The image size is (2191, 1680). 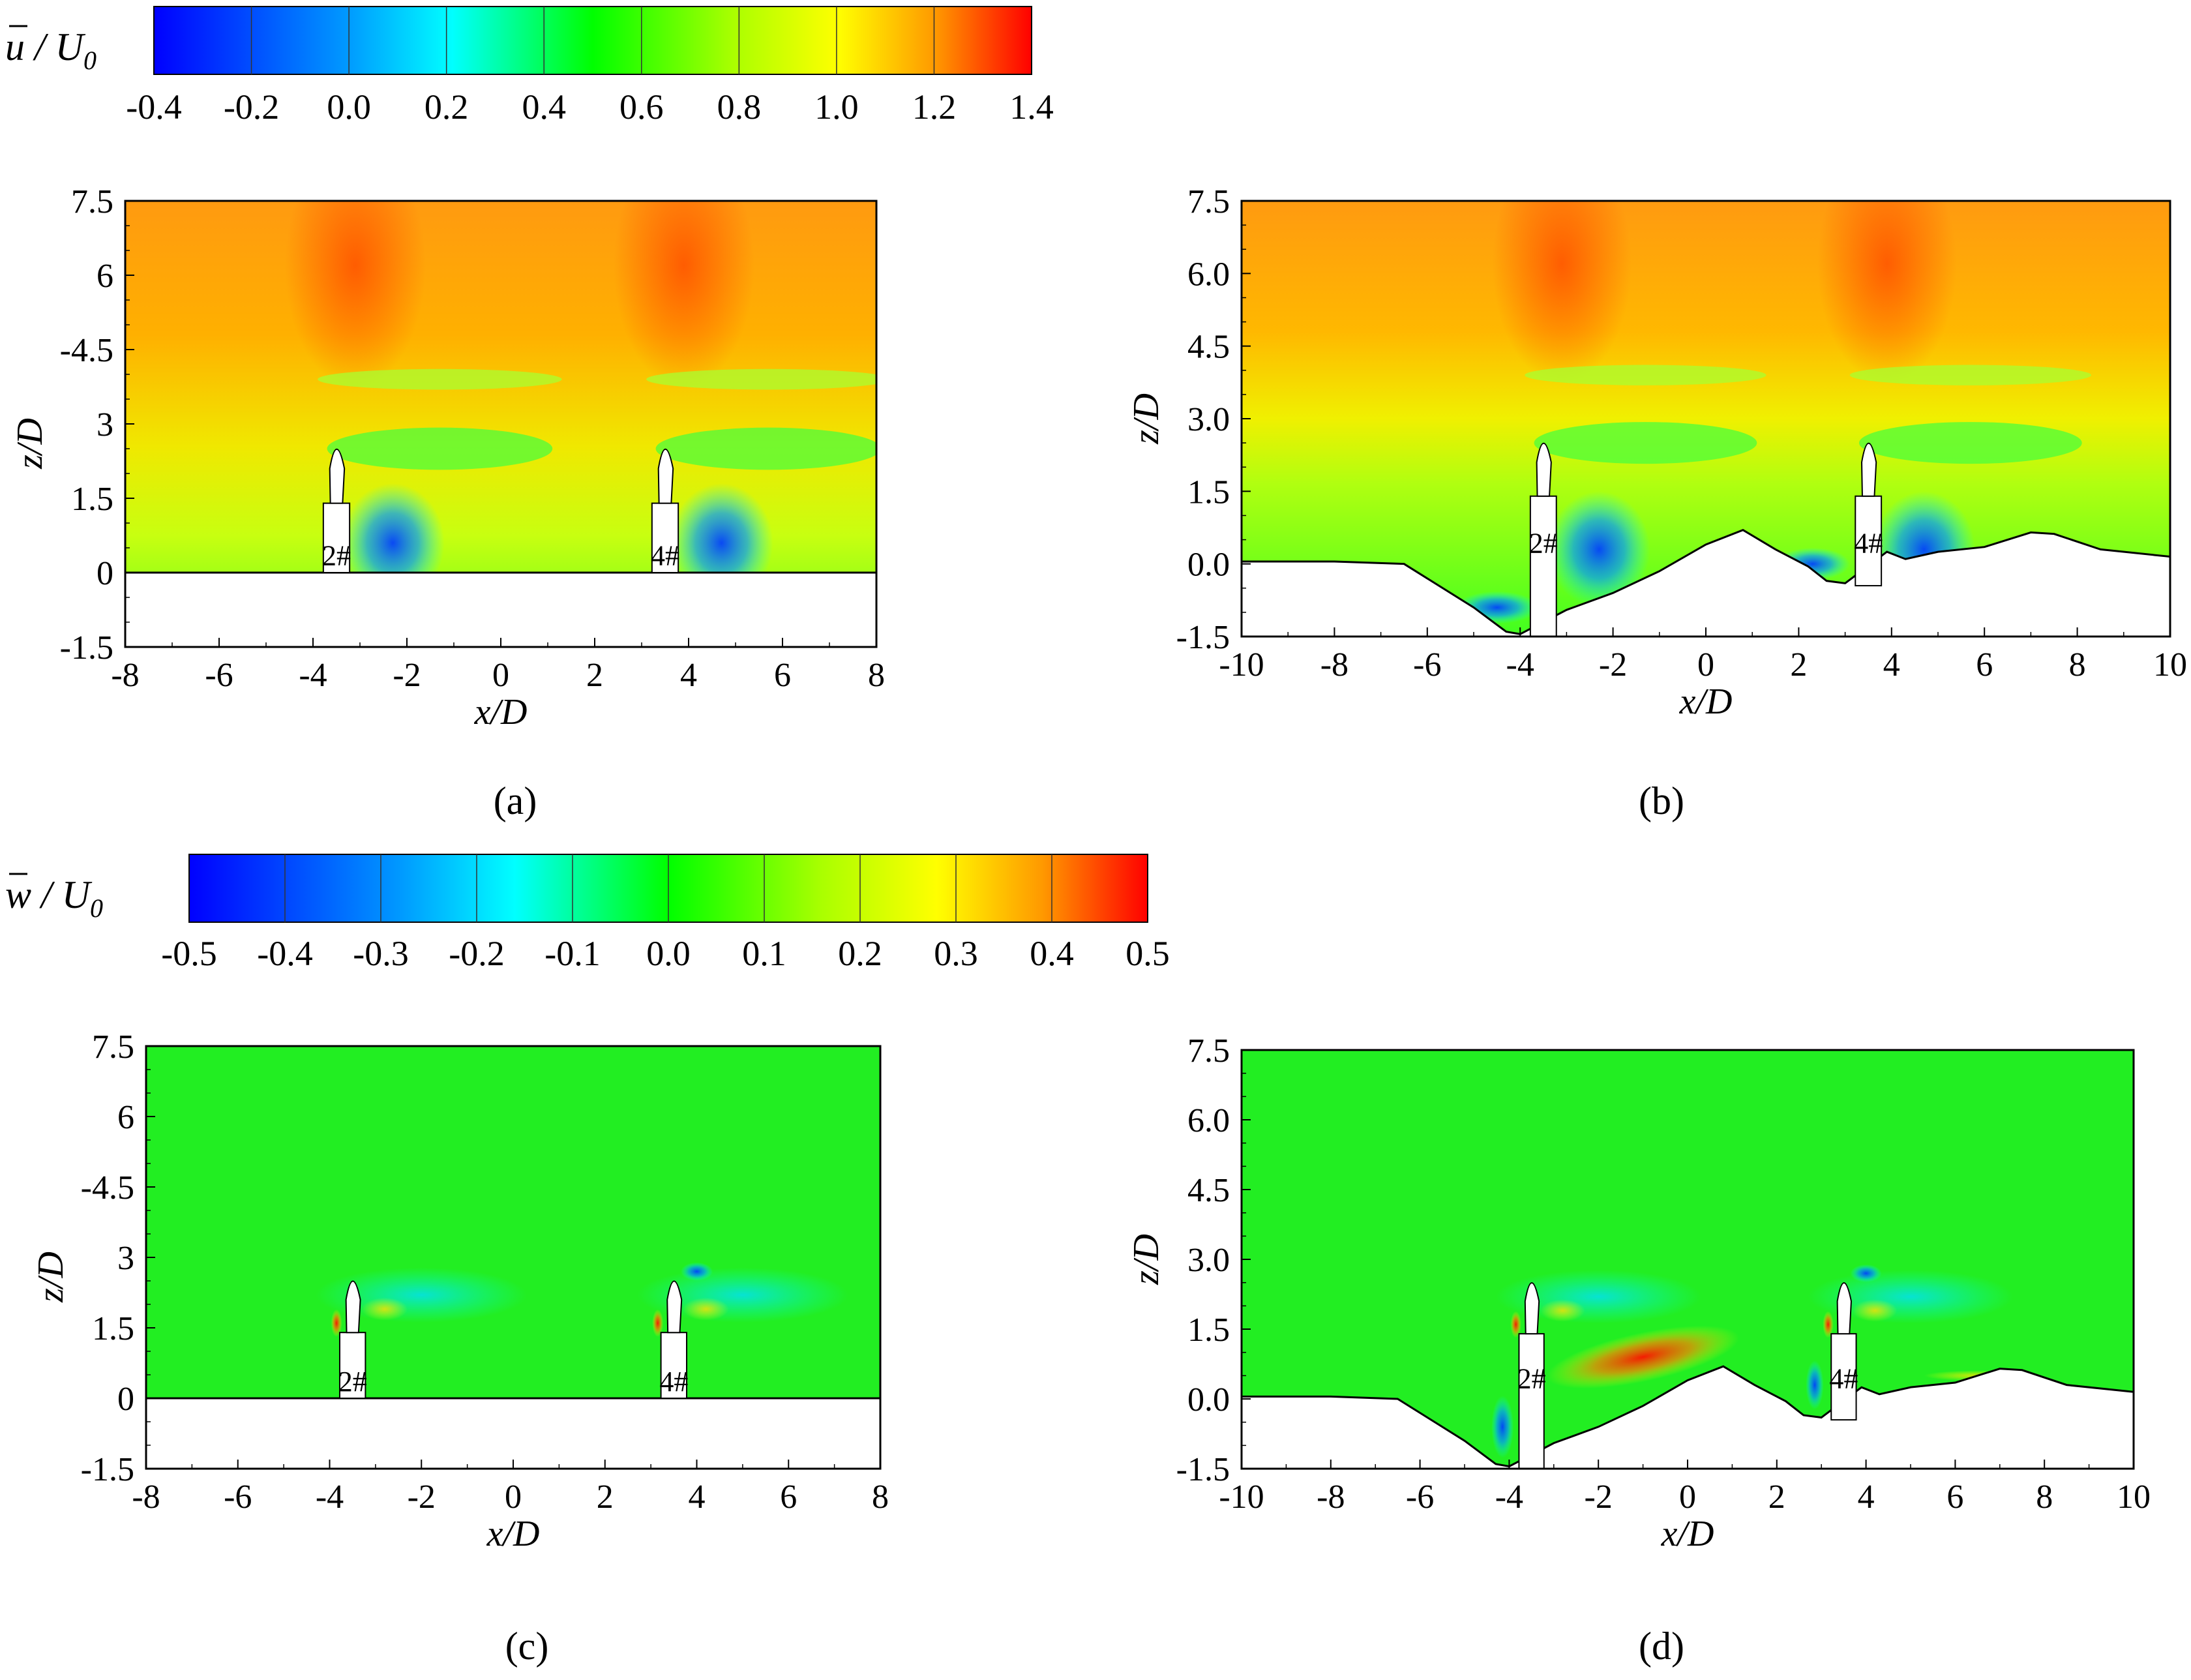 What do you see at coordinates (529, 66) in the screenshot?
I see `colorbar-u: -0.4 -0.2 0.0 0.2 0.4 0.6 0.8 1.0 1.2 1.4 u / U0` at bounding box center [529, 66].